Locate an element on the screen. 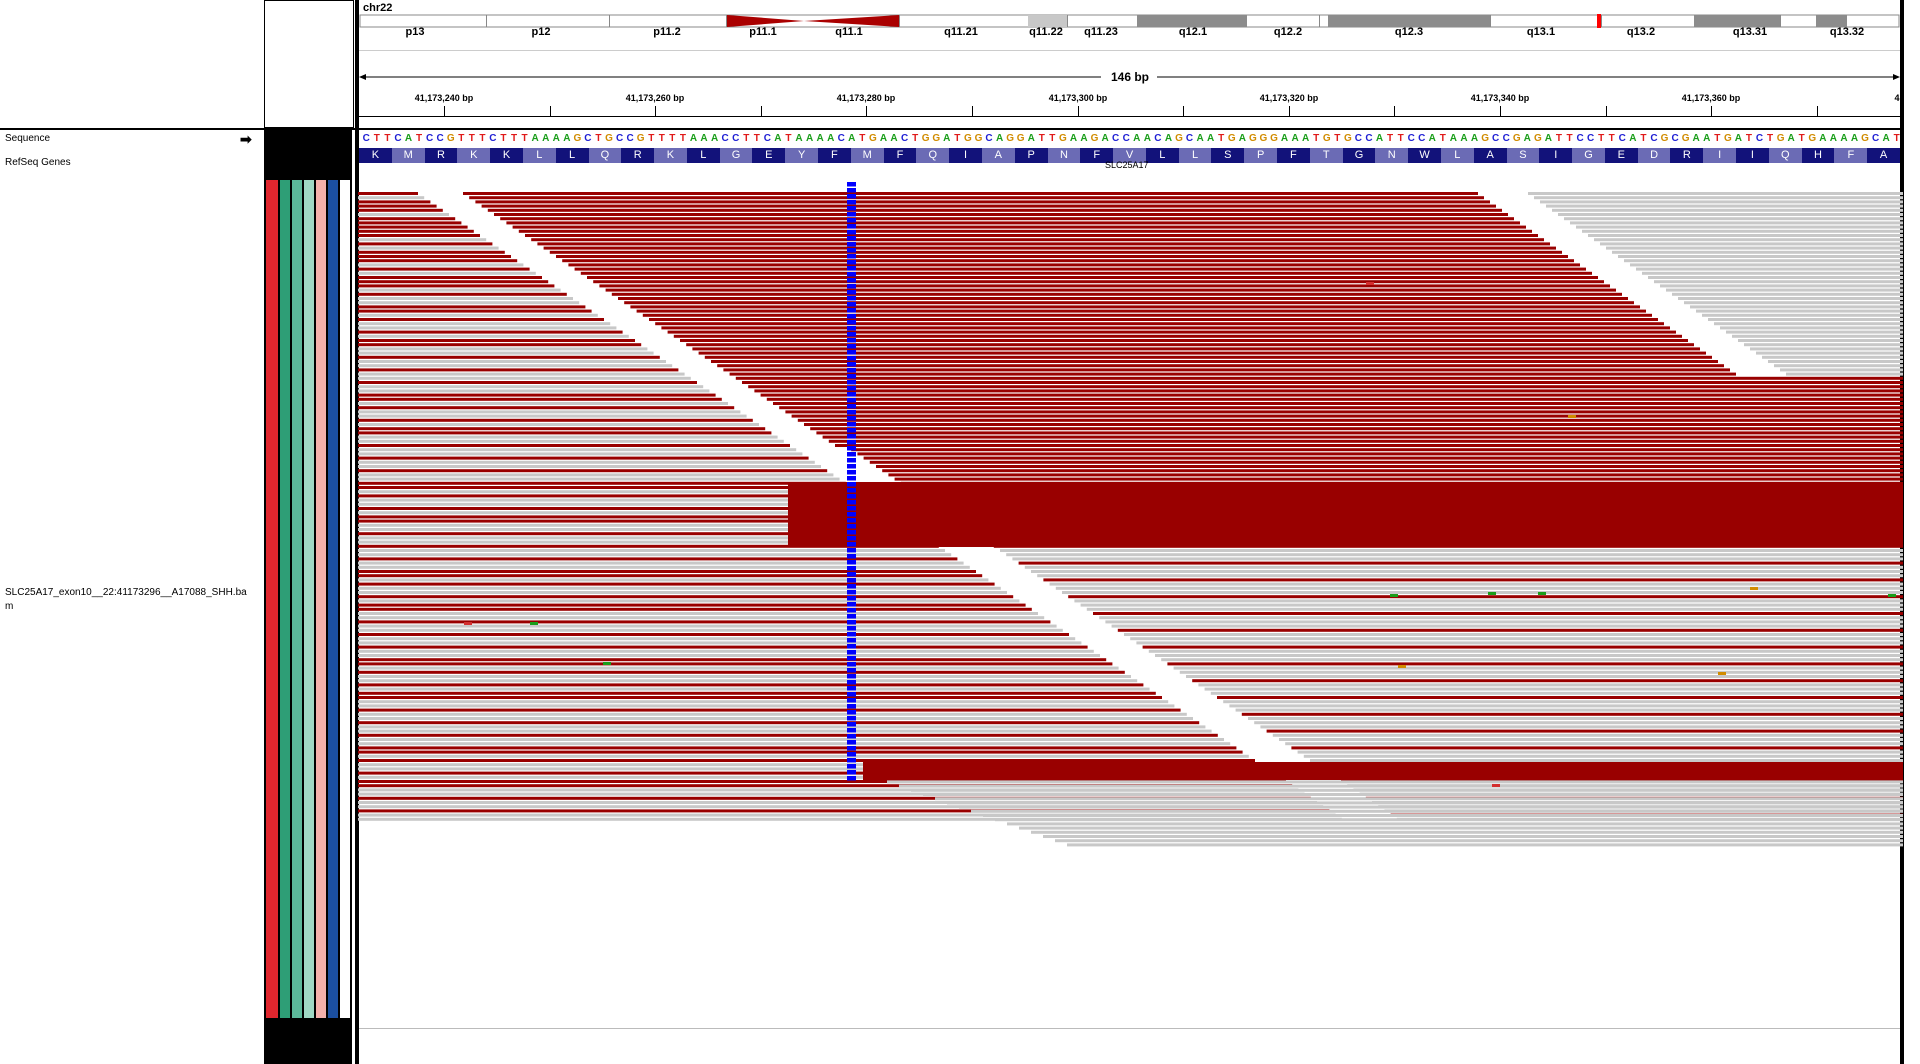 The image size is (1920, 1064). mismatch-mark is located at coordinates (607, 663).